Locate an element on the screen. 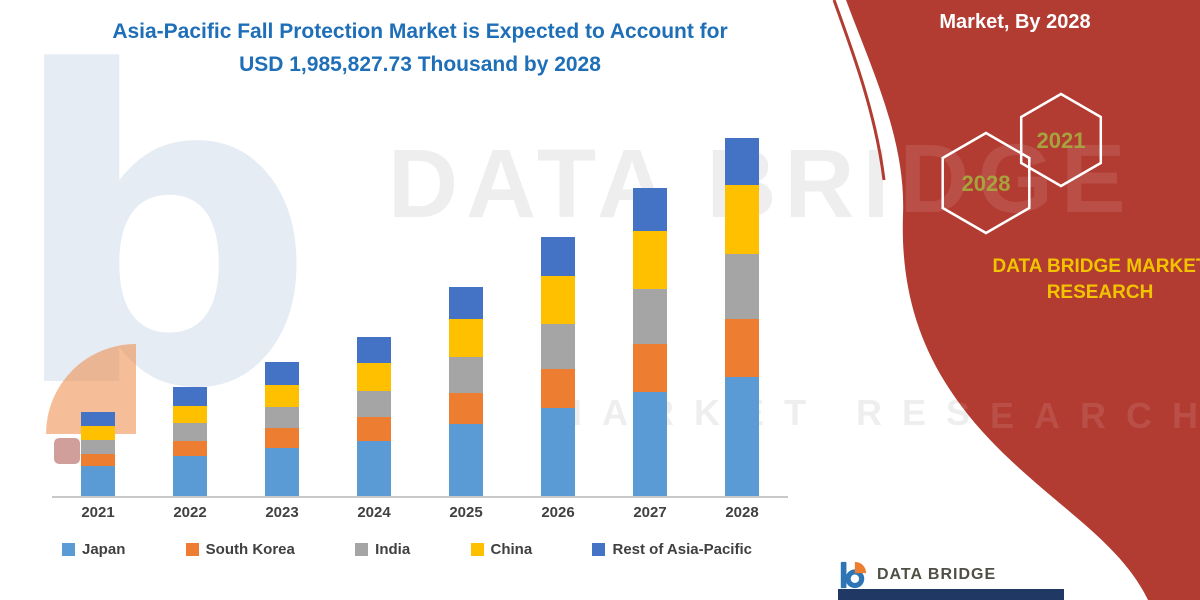 The width and height of the screenshot is (1200, 600). bar-cell-2028 is located at coordinates (742, 307).